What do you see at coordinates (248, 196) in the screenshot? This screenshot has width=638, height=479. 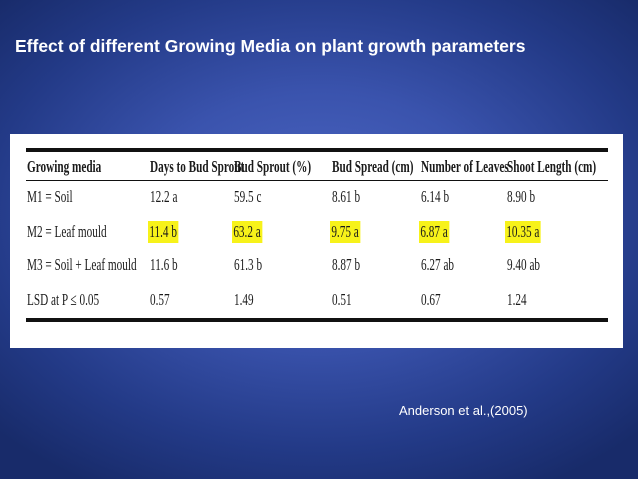 I see `row-1-bud-sprout: 59.5 c` at bounding box center [248, 196].